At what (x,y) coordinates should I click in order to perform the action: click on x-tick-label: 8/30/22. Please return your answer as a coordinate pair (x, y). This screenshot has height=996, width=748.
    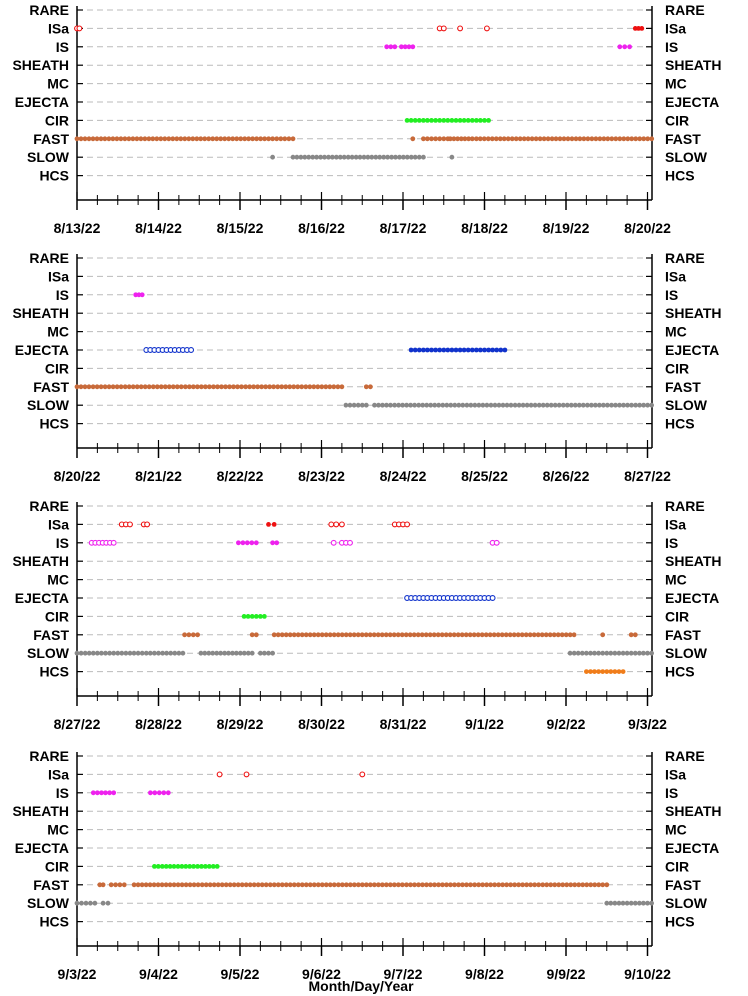
    Looking at the image, I should click on (321, 724).